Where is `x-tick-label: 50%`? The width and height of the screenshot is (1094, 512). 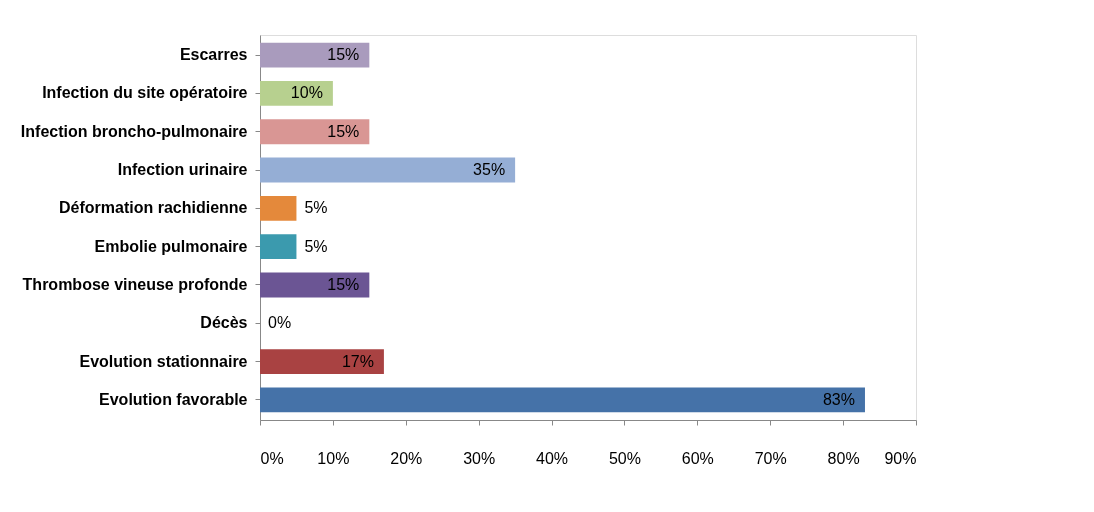
x-tick-label: 50% is located at coordinates (624, 458).